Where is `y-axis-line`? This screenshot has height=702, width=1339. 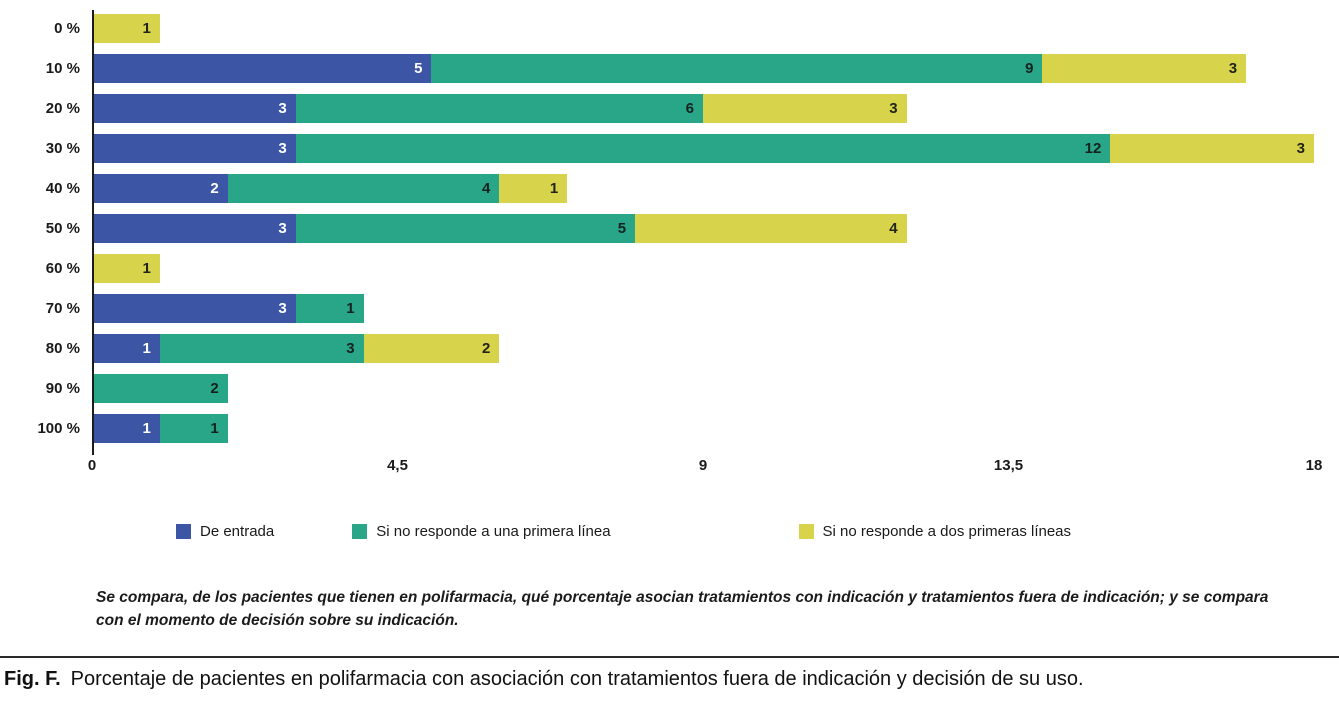
y-axis-line is located at coordinates (93, 232).